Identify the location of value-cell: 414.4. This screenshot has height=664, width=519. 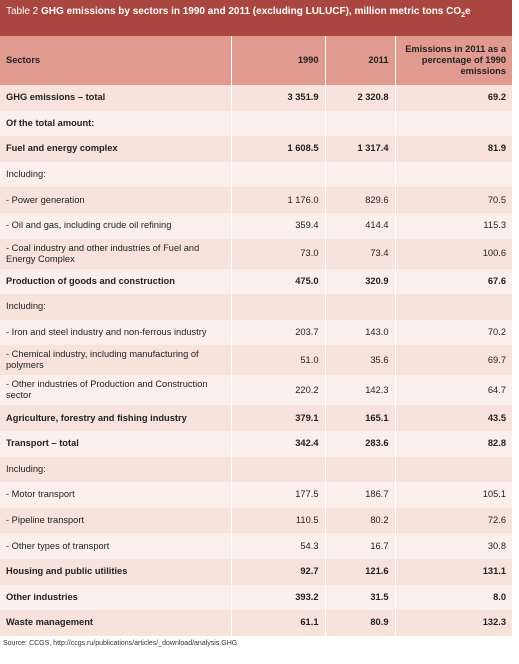
(360, 225).